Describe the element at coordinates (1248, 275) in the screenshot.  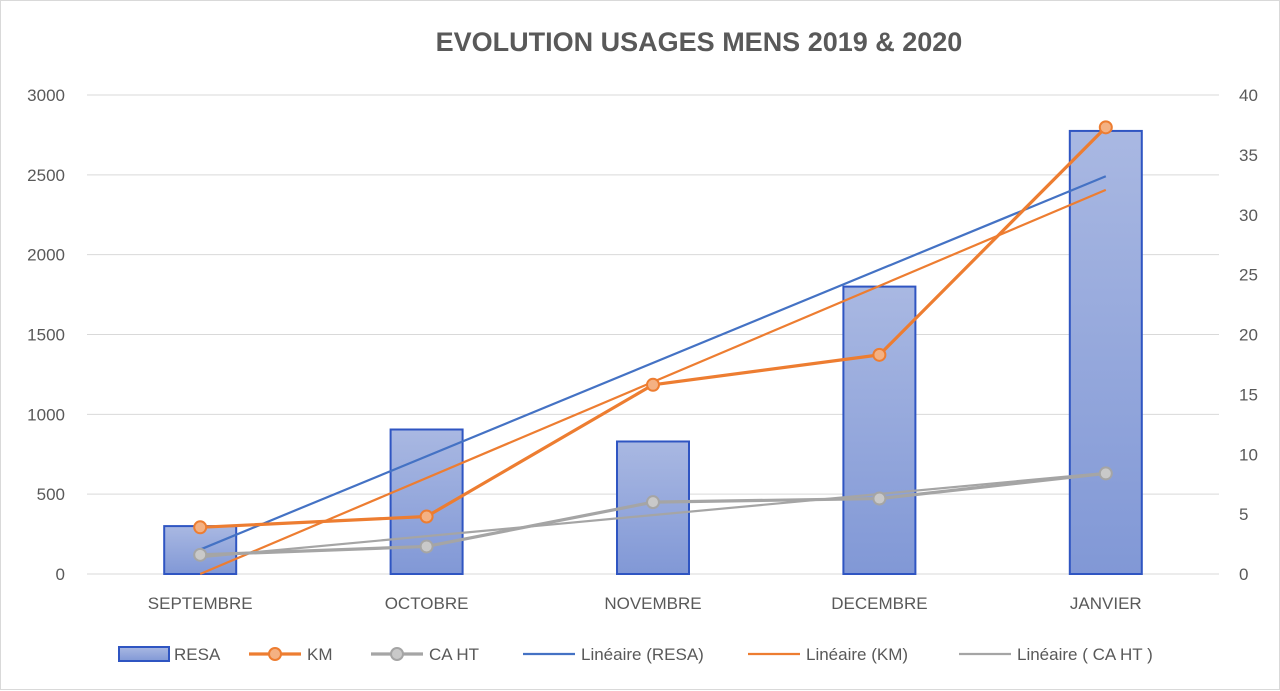
I see `right-tick-label: 25` at that location.